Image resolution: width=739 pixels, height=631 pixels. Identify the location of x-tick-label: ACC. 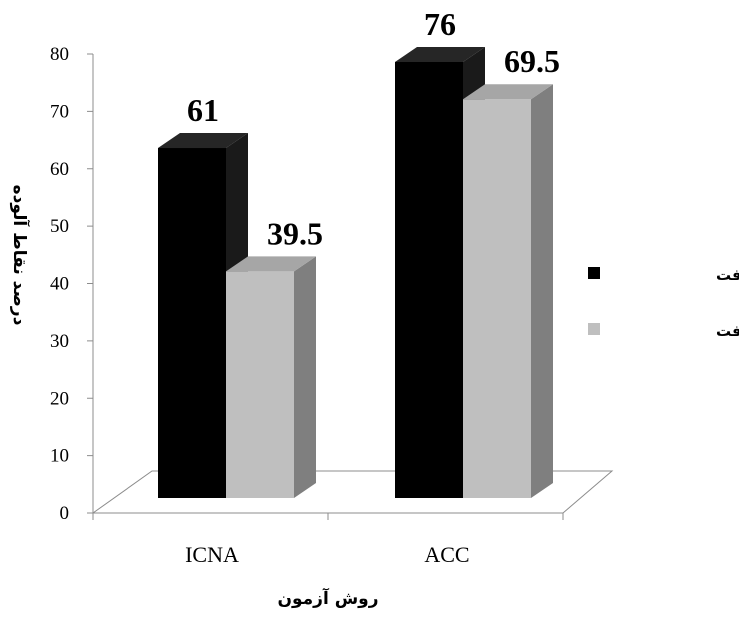
(446, 554).